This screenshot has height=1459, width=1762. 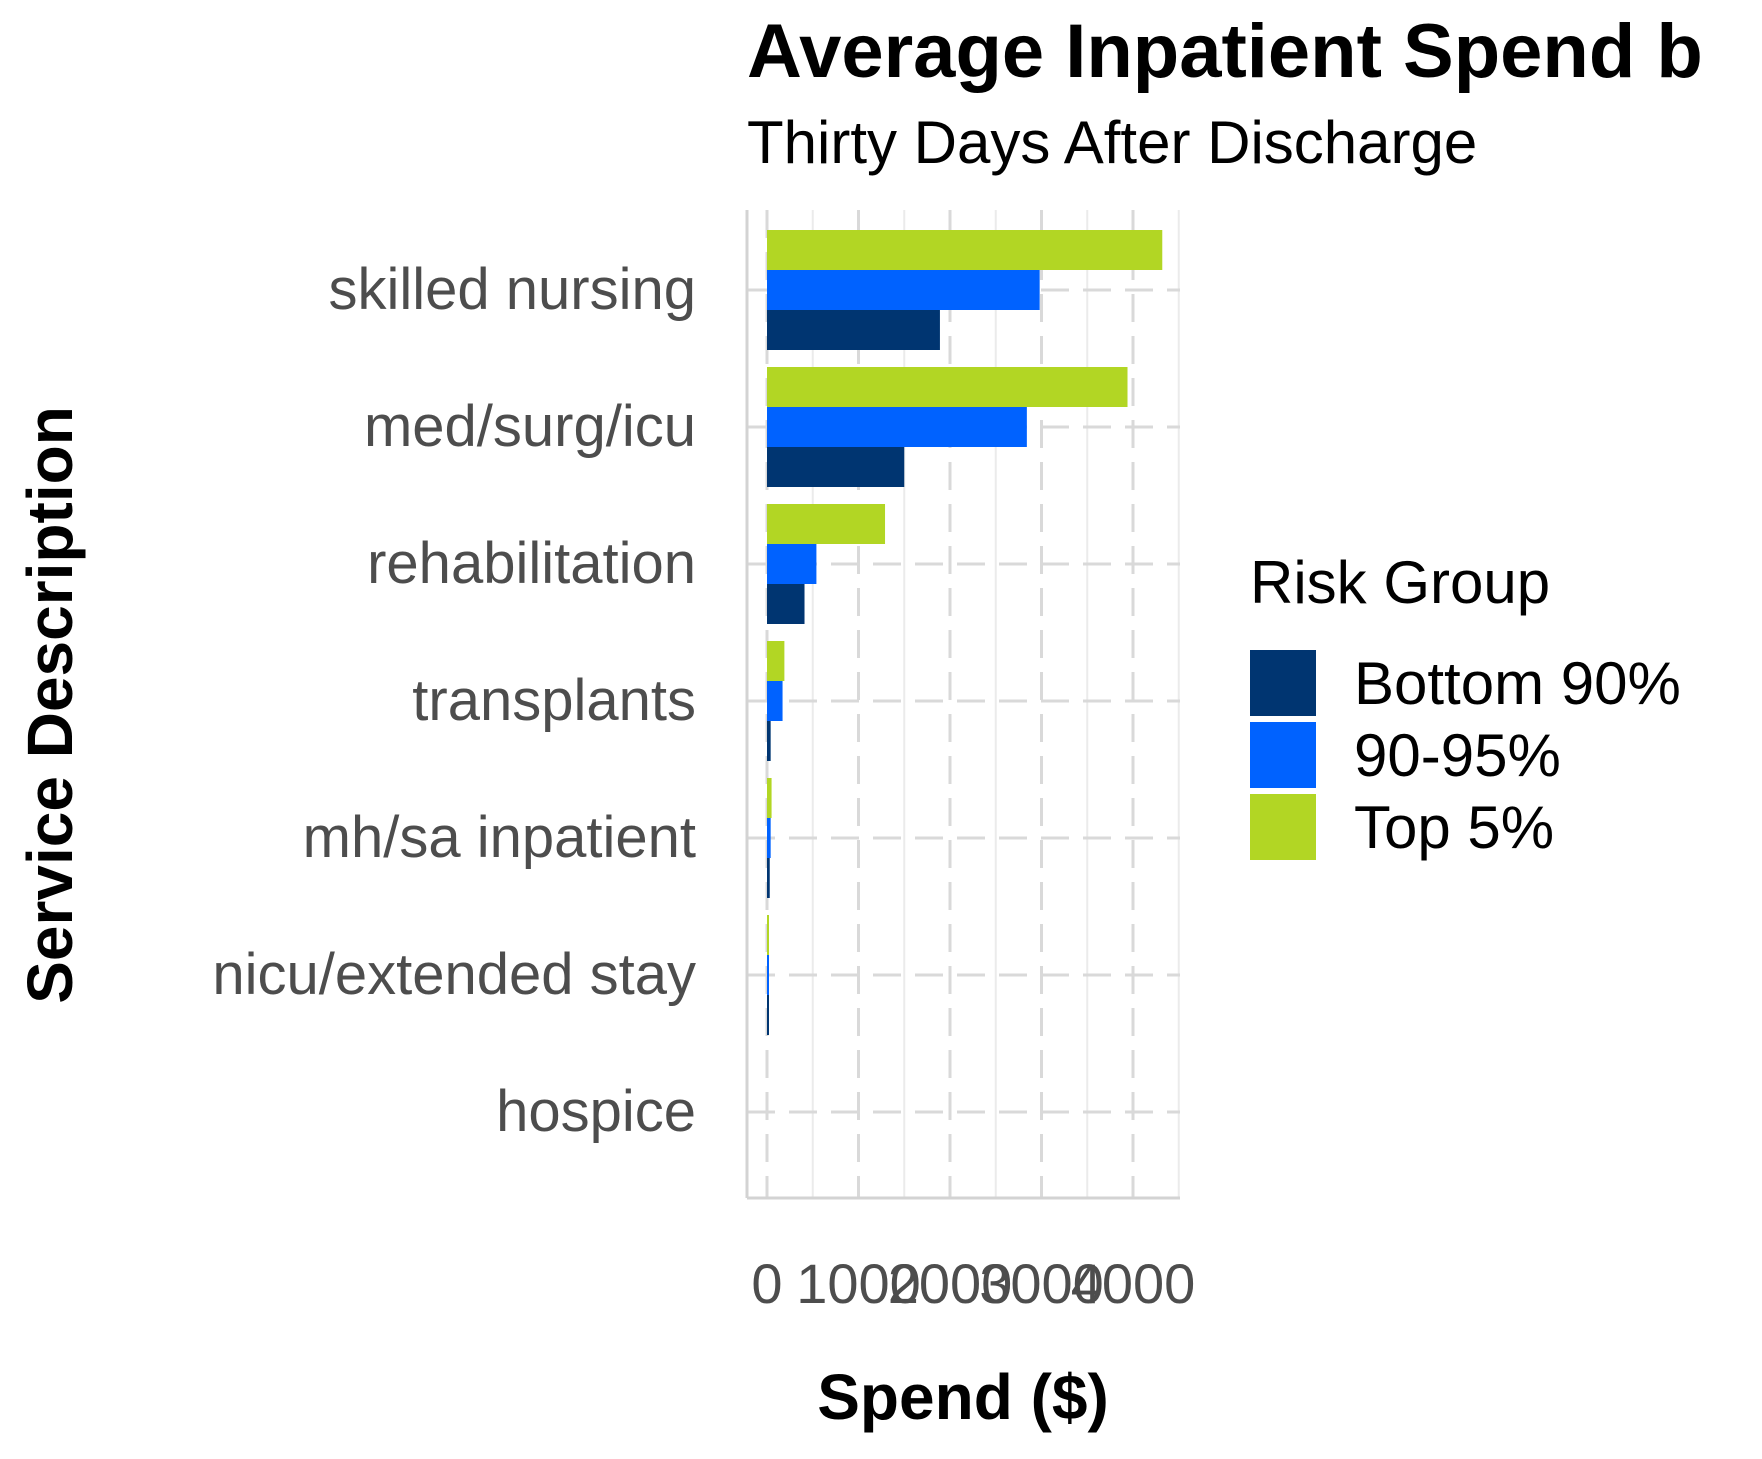 I want to click on y-tick-label: nicu/extended stay, so click(x=454, y=974).